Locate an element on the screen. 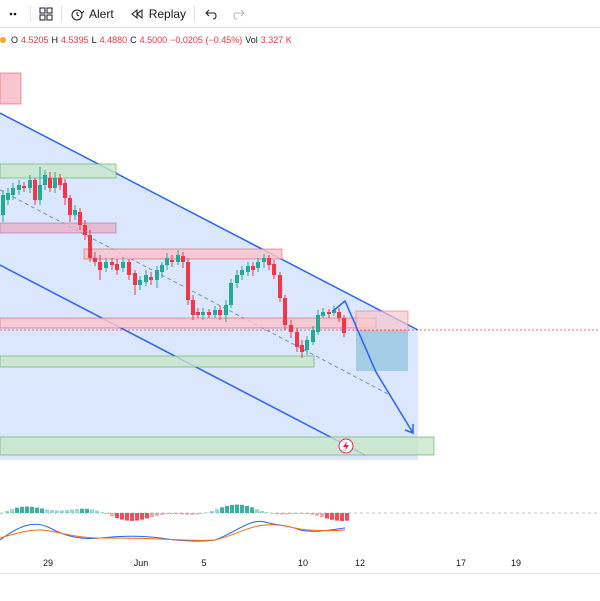 Image resolution: width=600 pixels, height=601 pixels. macd-panel is located at coordinates (300, 520).